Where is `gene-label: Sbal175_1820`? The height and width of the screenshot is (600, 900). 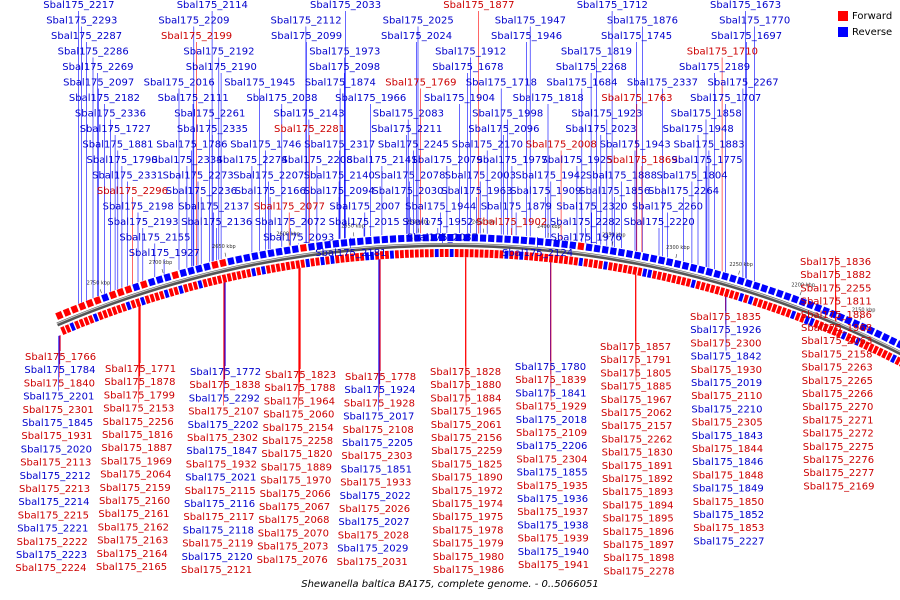
gene-label: Sbal175_1820 is located at coordinates (296, 454).